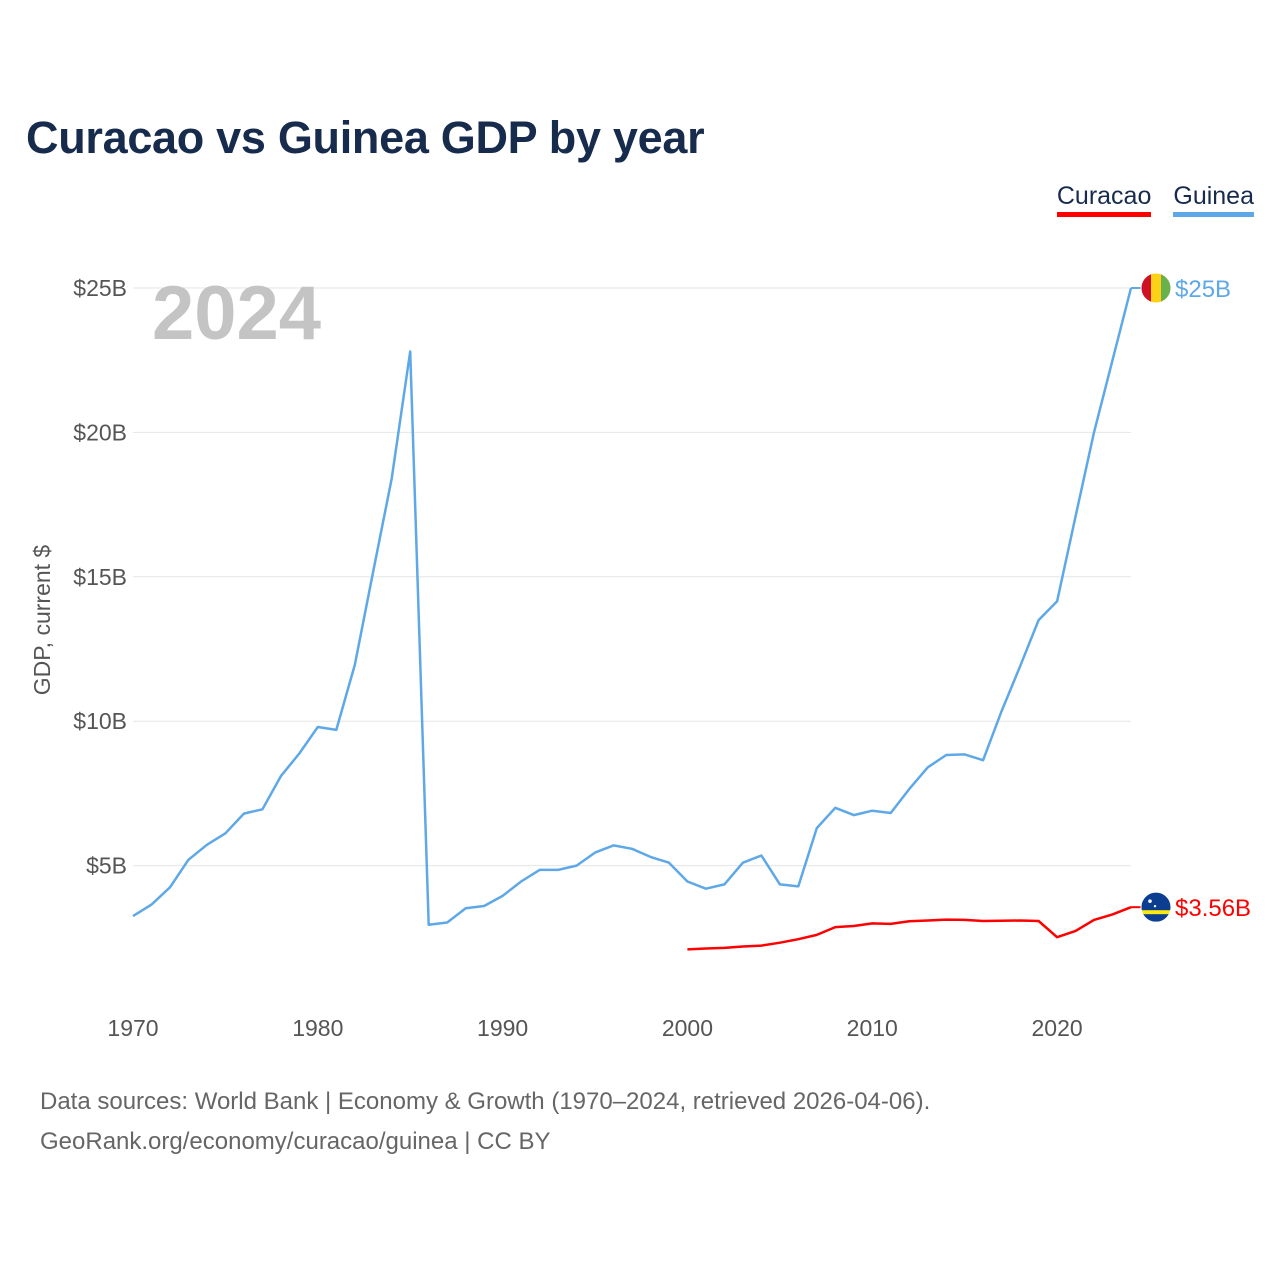 Image resolution: width=1280 pixels, height=1280 pixels. Describe the element at coordinates (100, 721) in the screenshot. I see `y-tick-label: $10B` at that location.